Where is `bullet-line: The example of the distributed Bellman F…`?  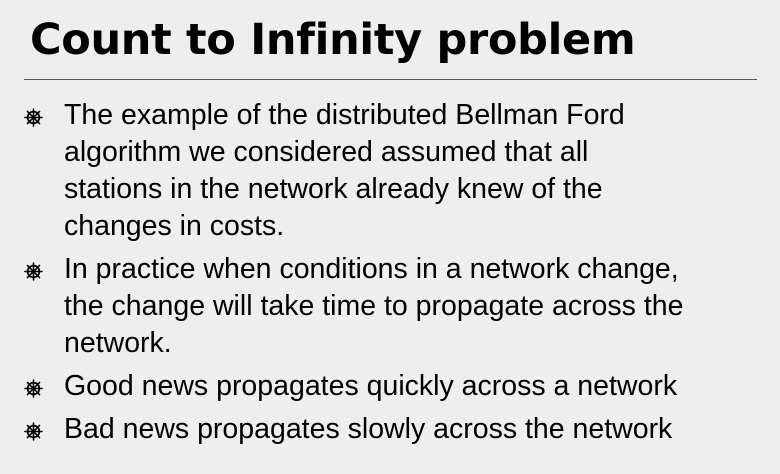
bullet-line: The example of the distributed Bellman F… is located at coordinates (344, 115).